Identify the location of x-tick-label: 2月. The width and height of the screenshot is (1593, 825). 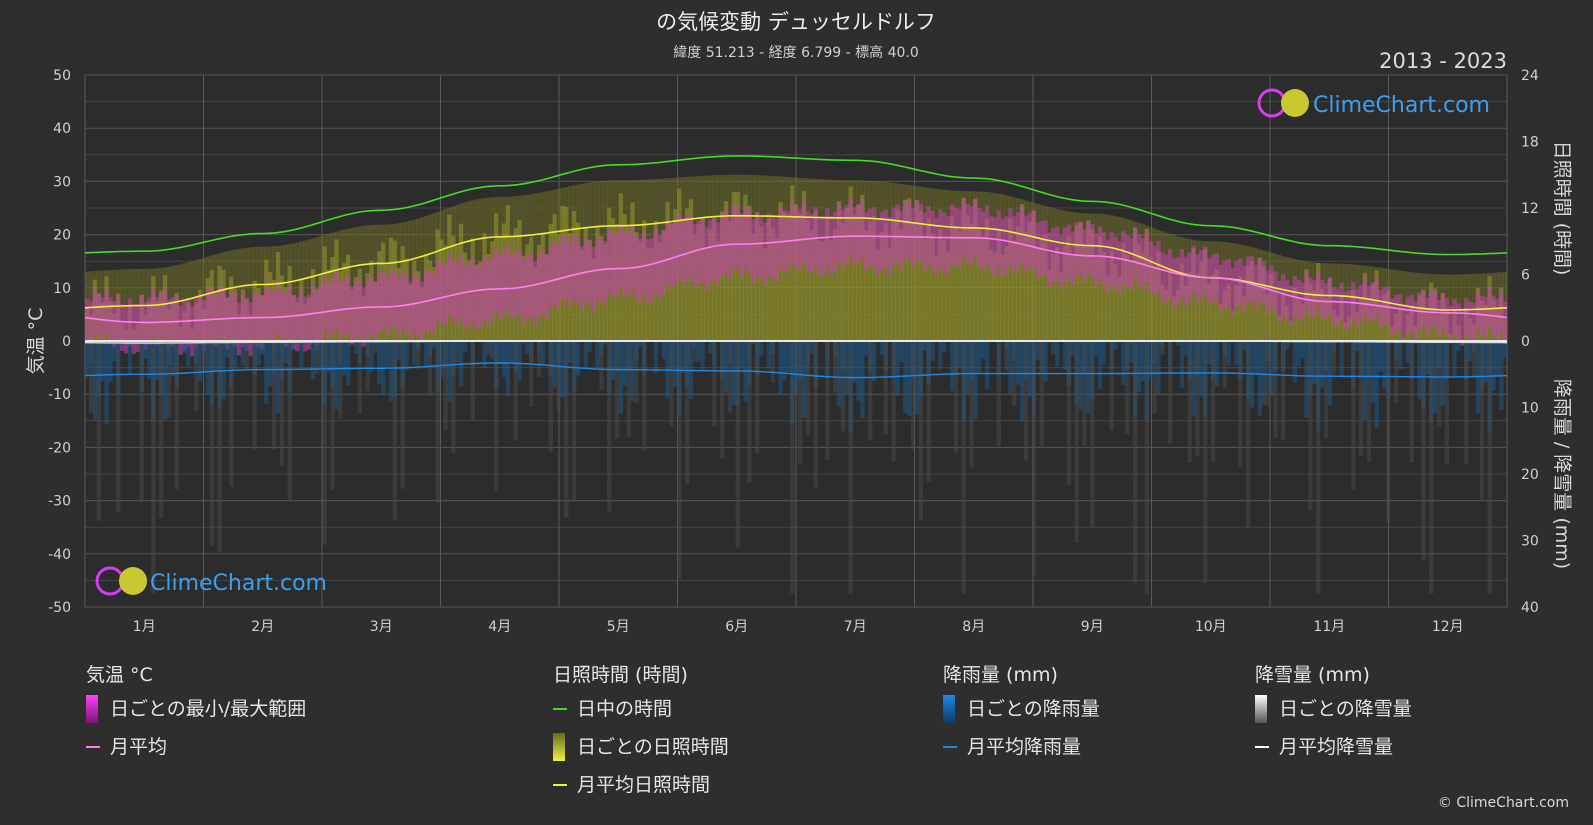
(262, 627).